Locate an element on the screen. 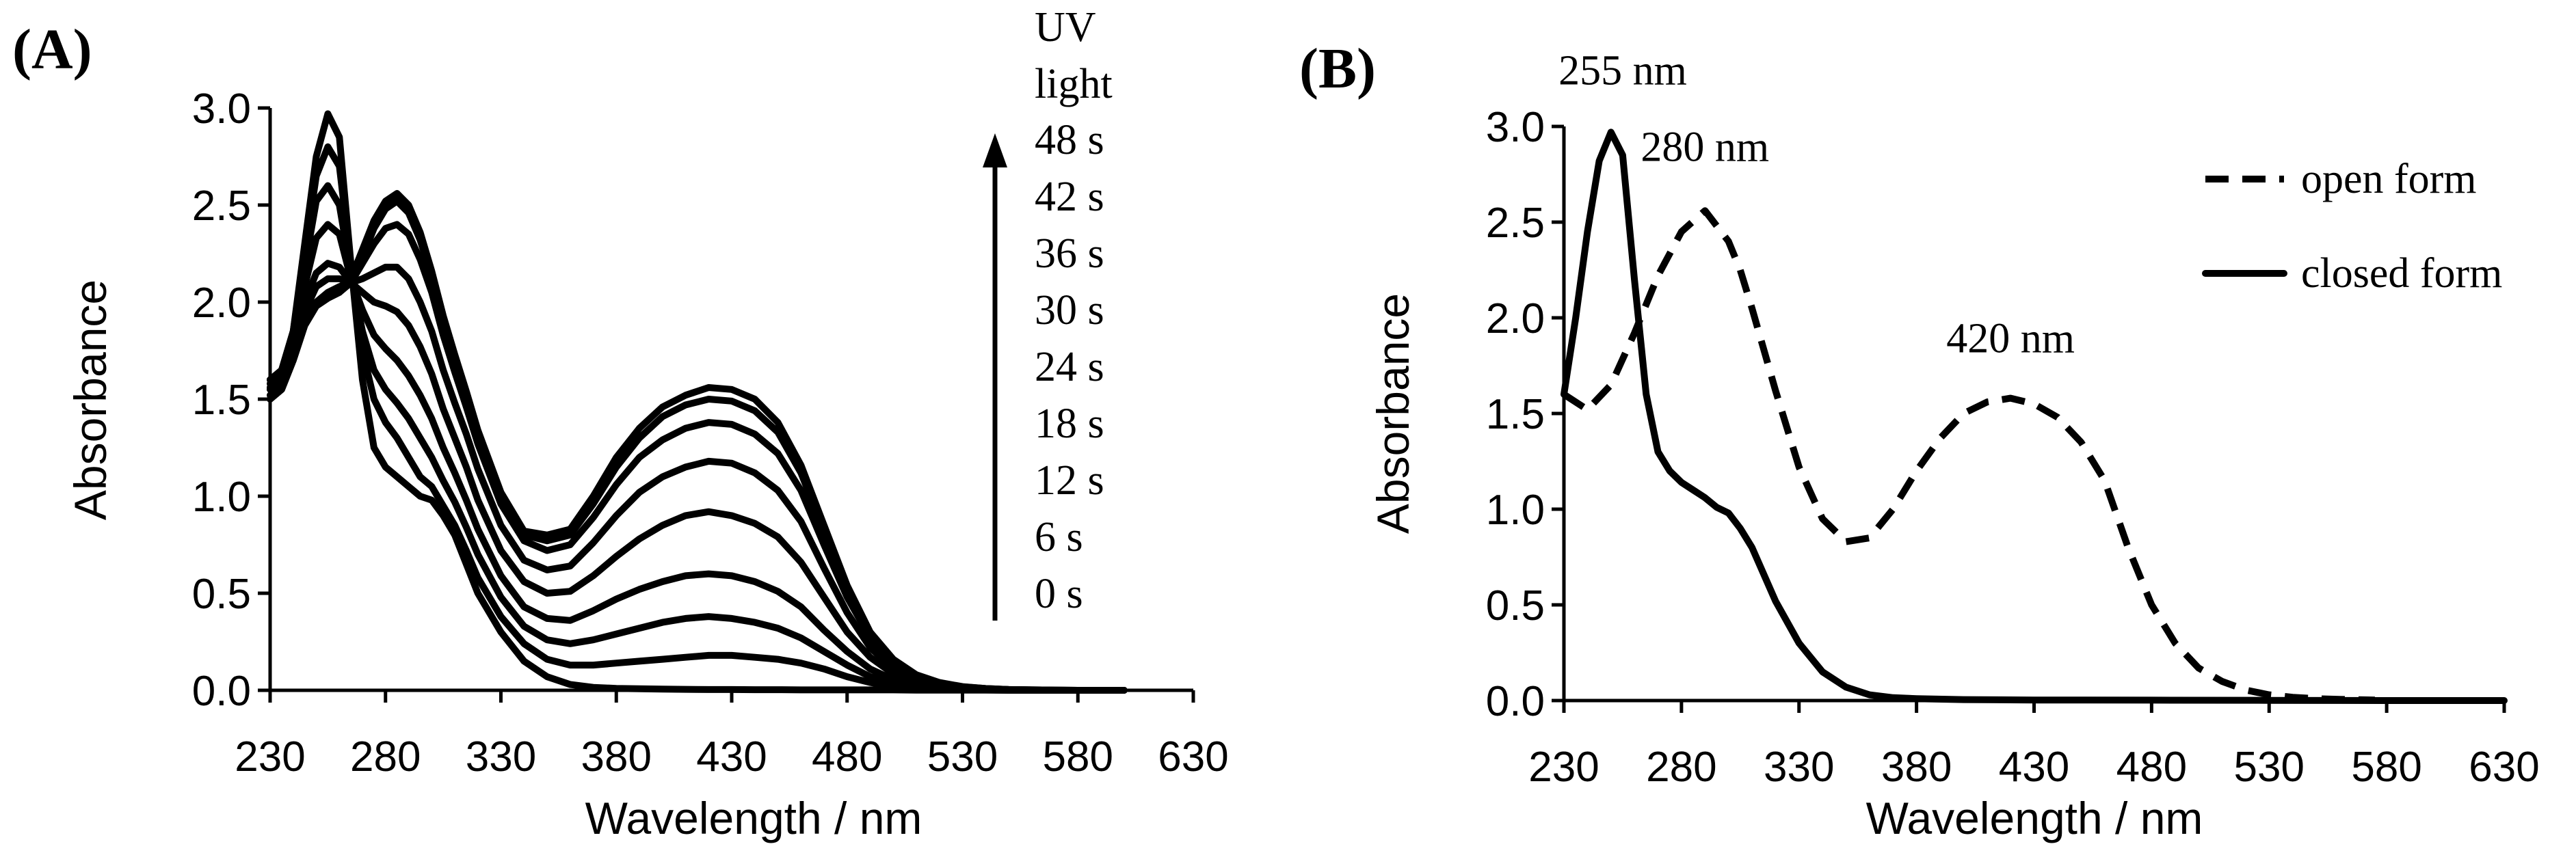 The image size is (2576, 868). panel-a-x-axis-label: Wavelength / nm is located at coordinates (753, 818).